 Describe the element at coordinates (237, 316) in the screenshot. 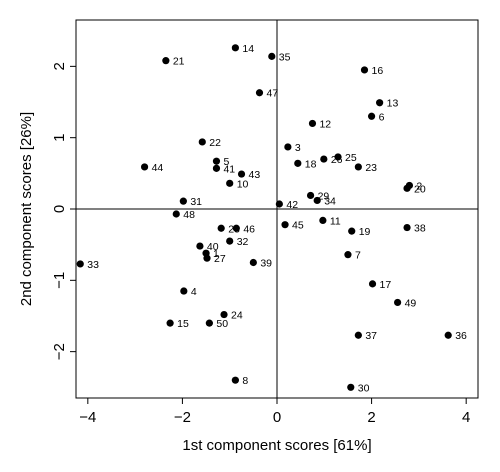

I see `point-label: 24` at that location.